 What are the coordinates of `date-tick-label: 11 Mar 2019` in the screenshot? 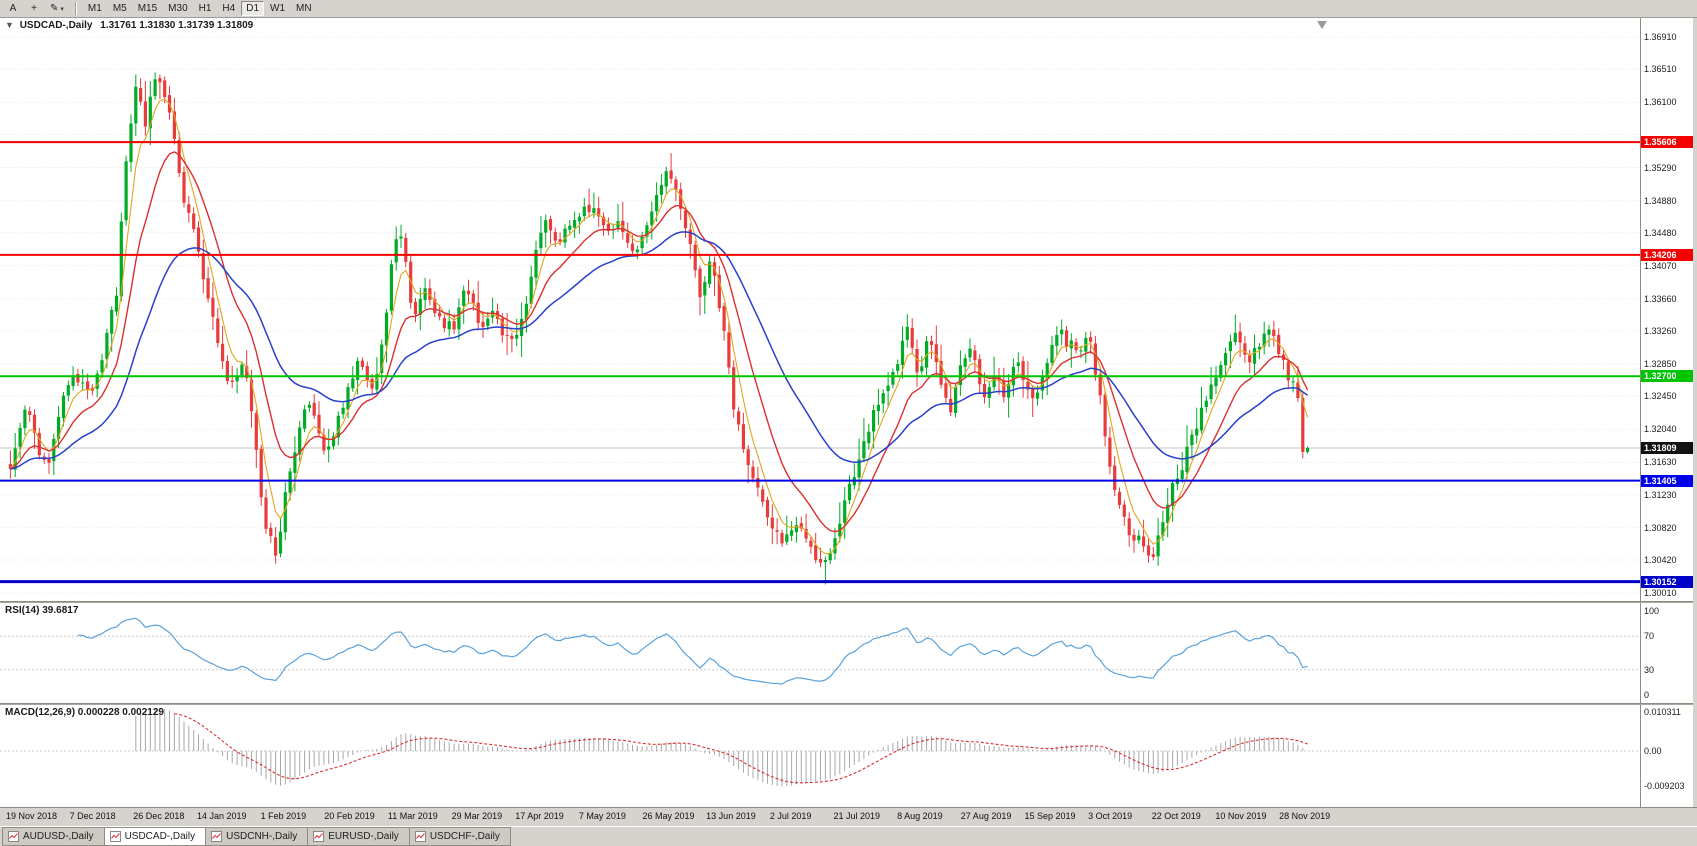 It's located at (412, 816).